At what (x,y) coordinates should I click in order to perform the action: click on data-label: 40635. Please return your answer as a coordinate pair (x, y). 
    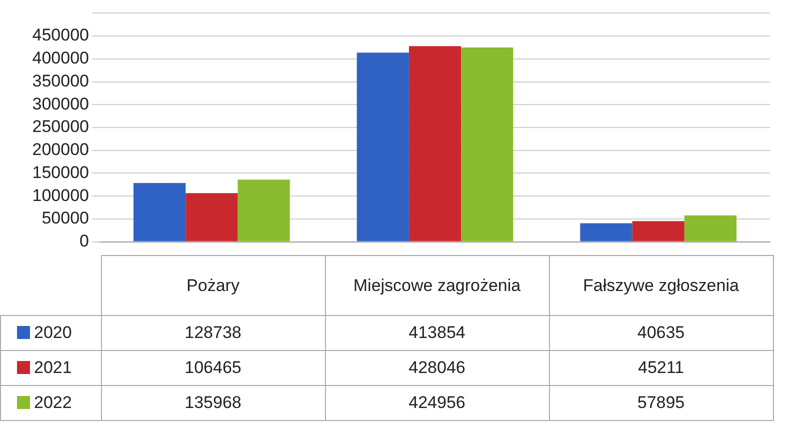
    Looking at the image, I should click on (661, 333).